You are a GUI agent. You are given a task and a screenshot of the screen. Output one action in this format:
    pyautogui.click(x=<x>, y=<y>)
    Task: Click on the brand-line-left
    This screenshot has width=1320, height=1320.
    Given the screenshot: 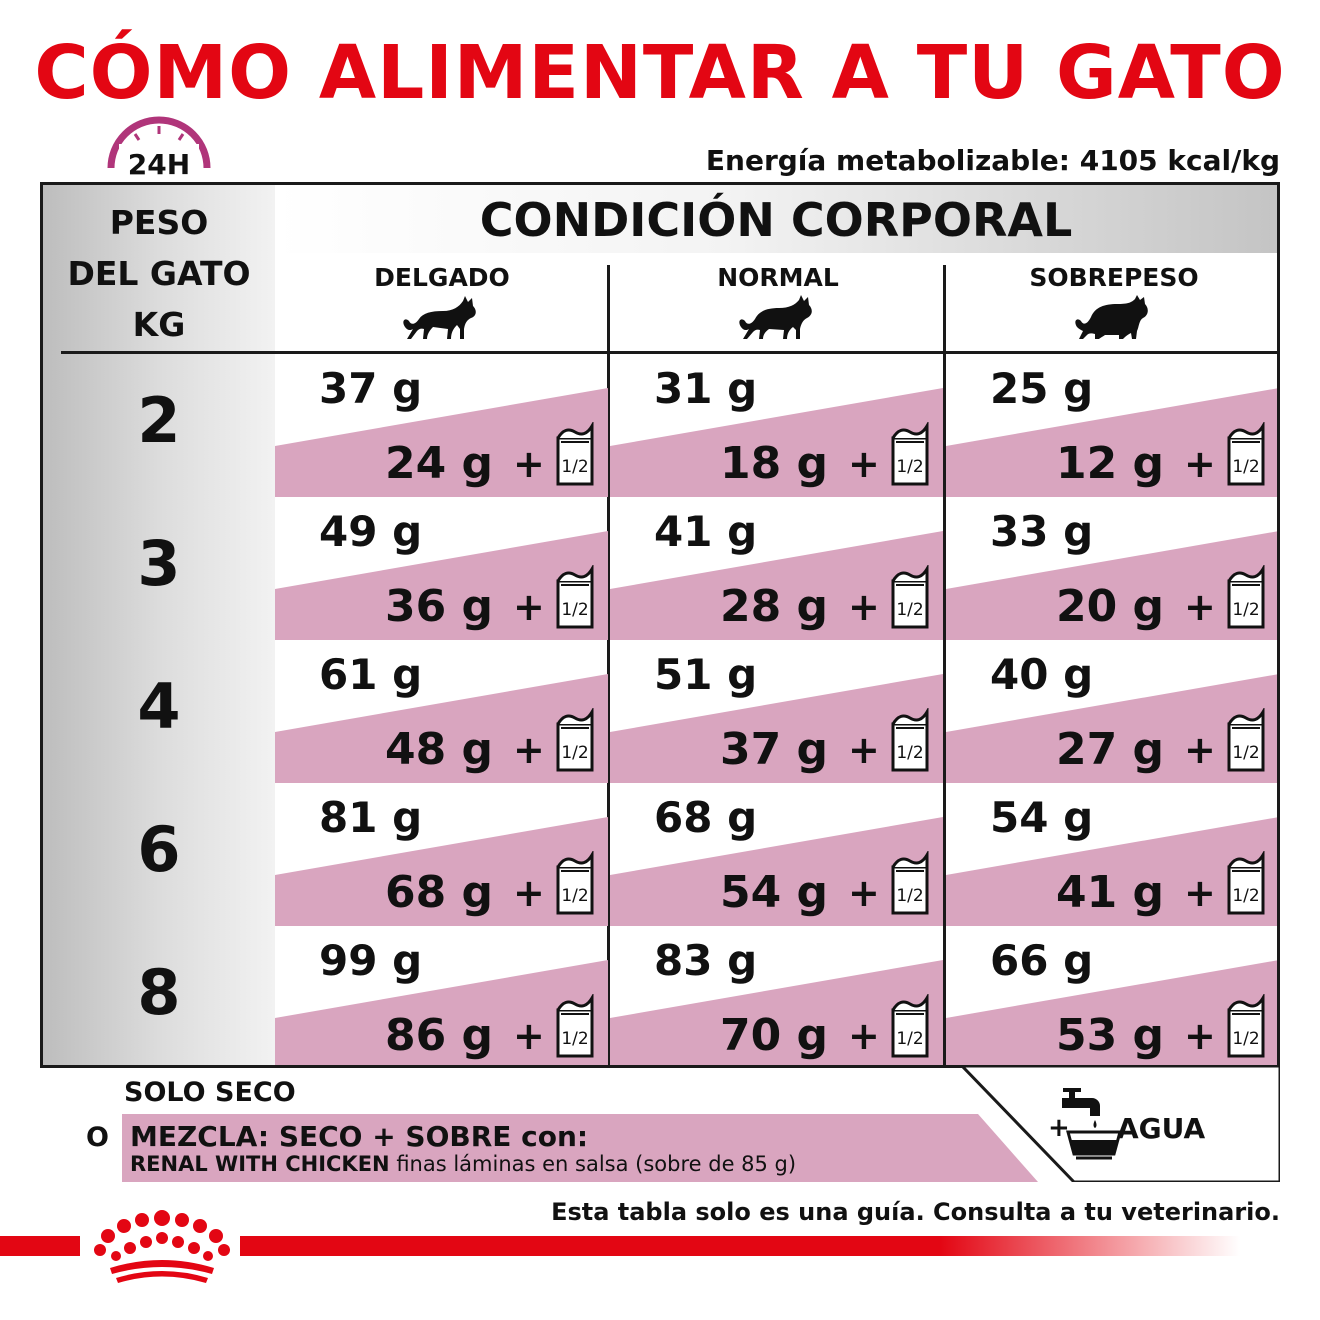 What is the action you would take?
    pyautogui.click(x=40, y=1246)
    